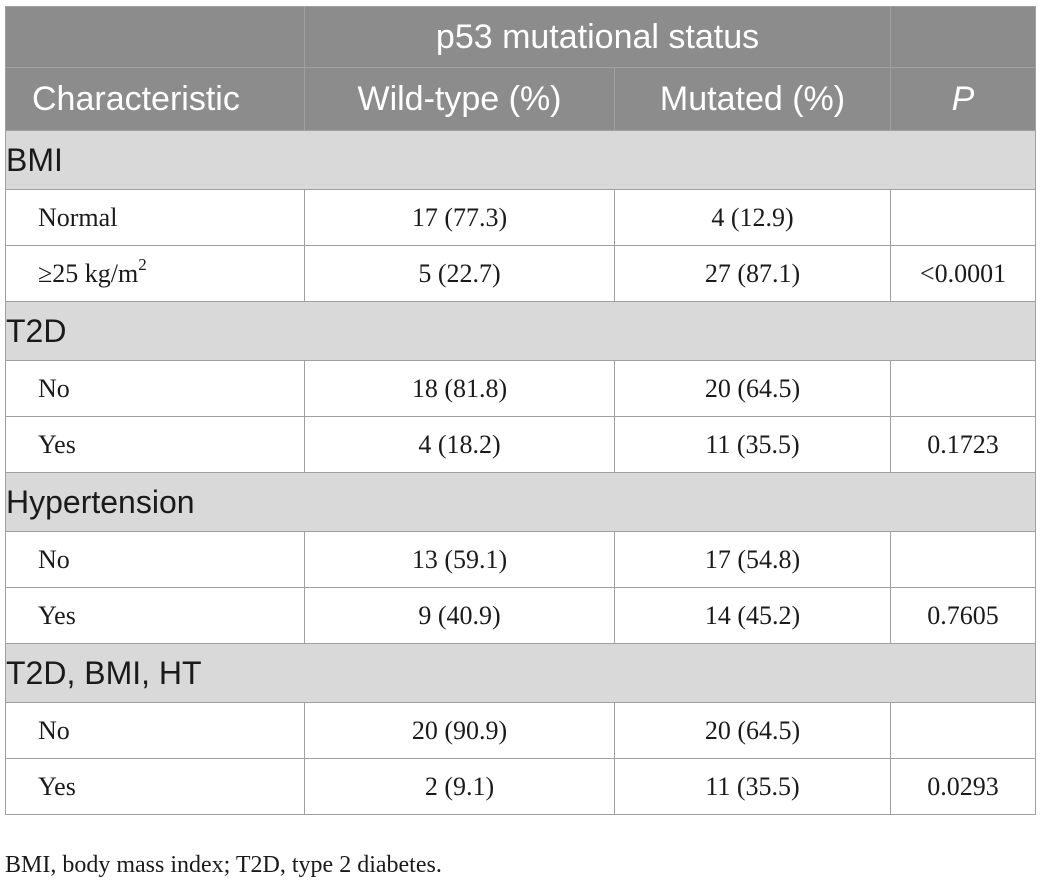  I want to click on table-row: No 20 (90.9) 20 (64.5), so click(521, 730).